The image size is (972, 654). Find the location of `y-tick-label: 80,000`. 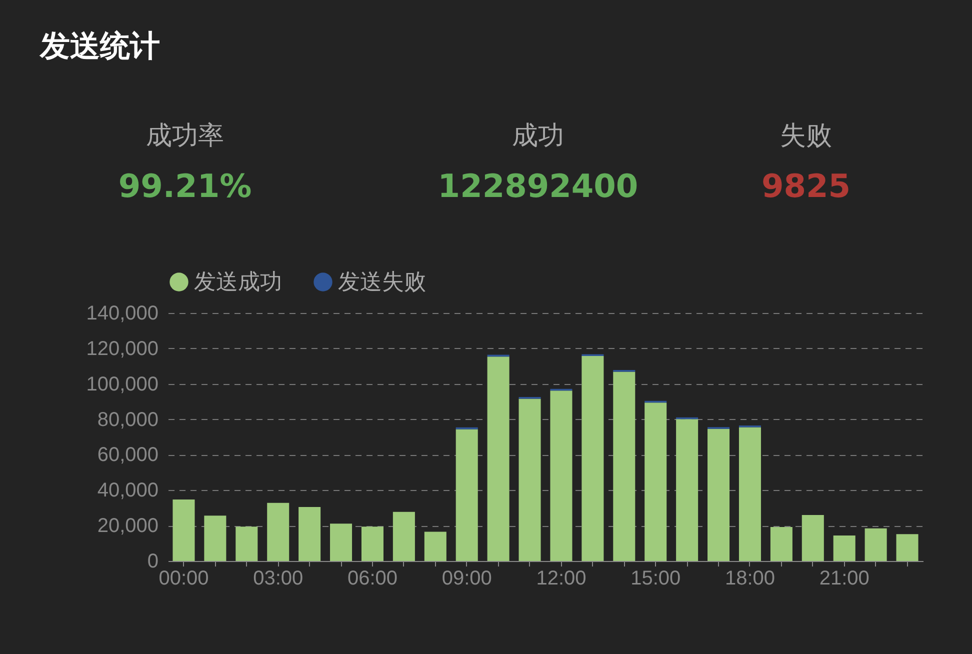

y-tick-label: 80,000 is located at coordinates (127, 419).